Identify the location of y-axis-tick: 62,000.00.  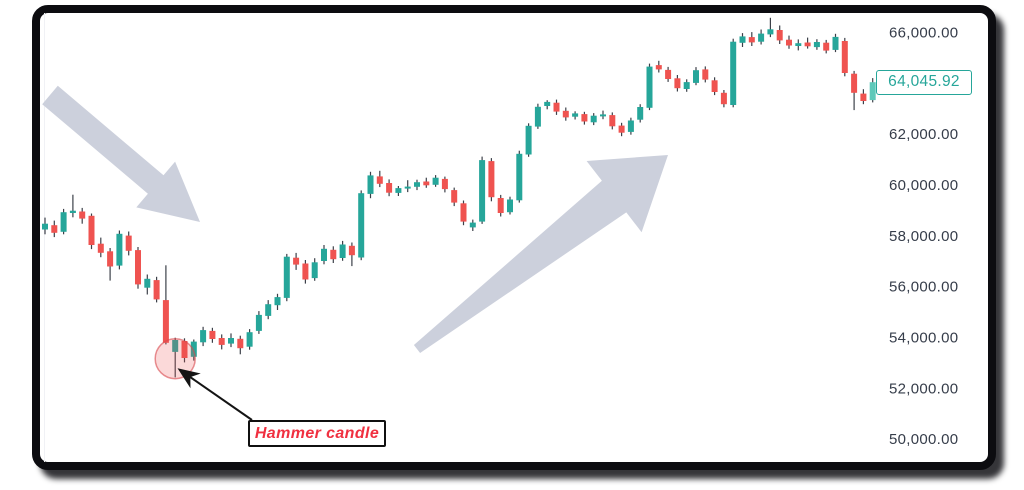
(923, 134).